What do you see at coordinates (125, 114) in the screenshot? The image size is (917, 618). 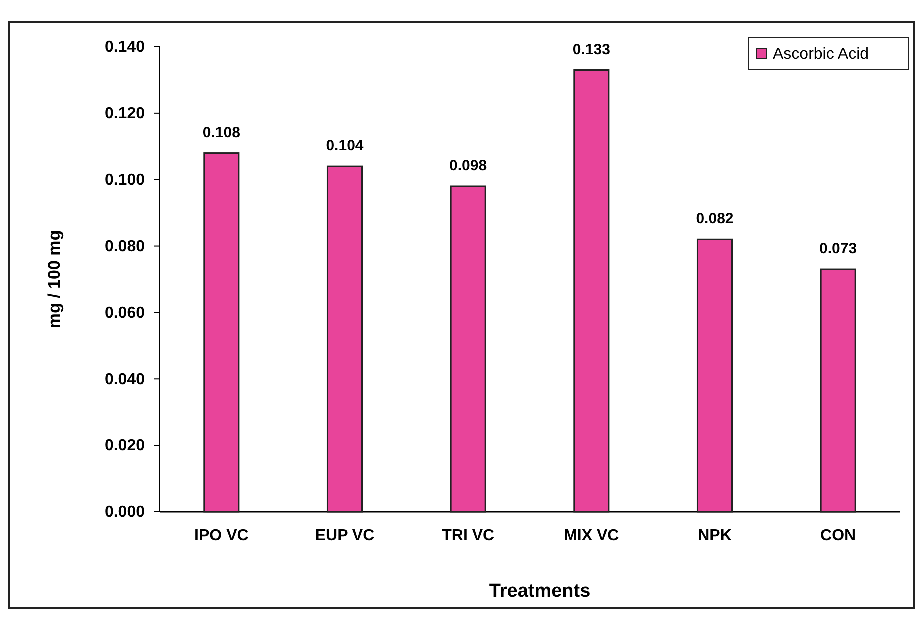 I see `y-tick-label: 0.120` at bounding box center [125, 114].